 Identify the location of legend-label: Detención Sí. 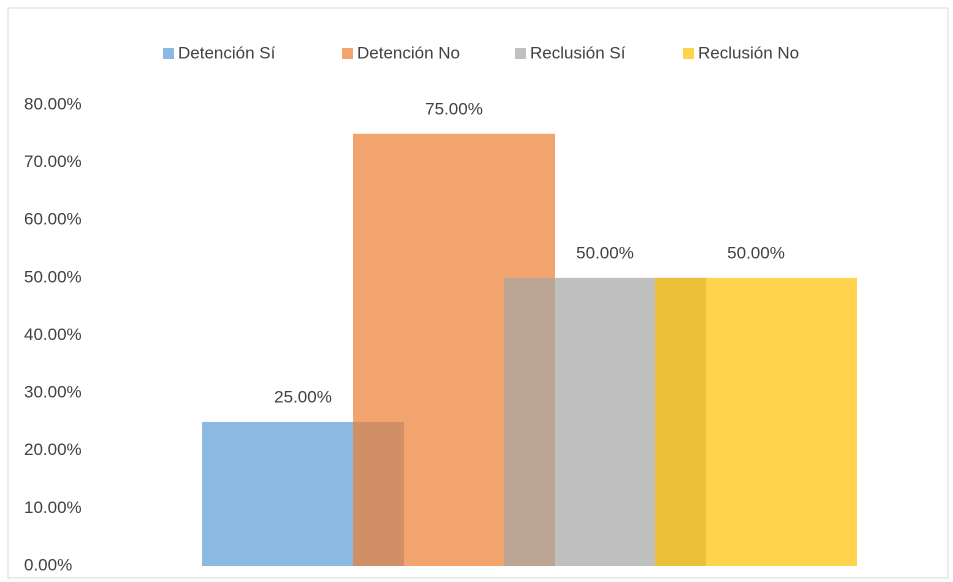
(227, 52).